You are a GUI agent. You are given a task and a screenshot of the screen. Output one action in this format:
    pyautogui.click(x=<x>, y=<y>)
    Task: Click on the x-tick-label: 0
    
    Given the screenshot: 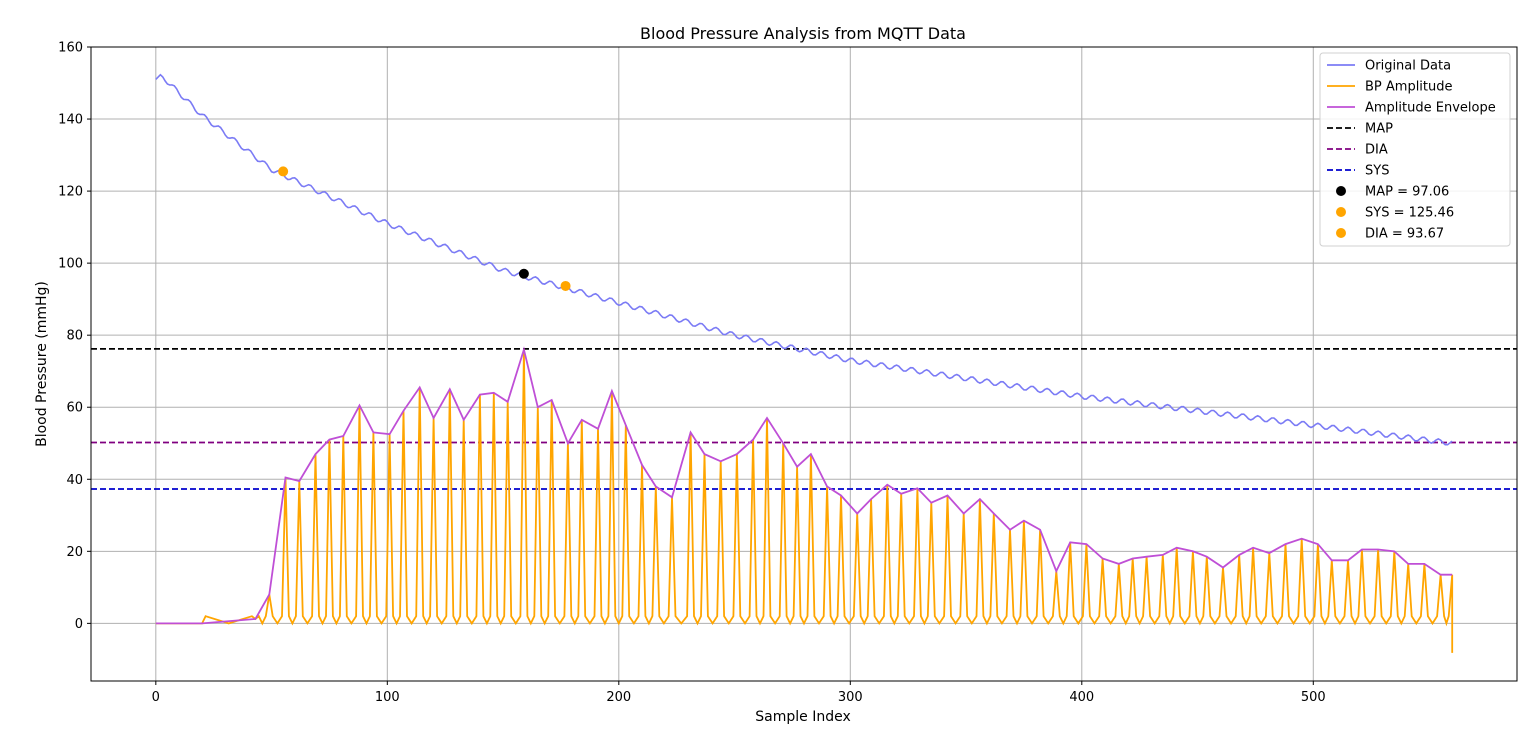 What is the action you would take?
    pyautogui.click(x=156, y=697)
    